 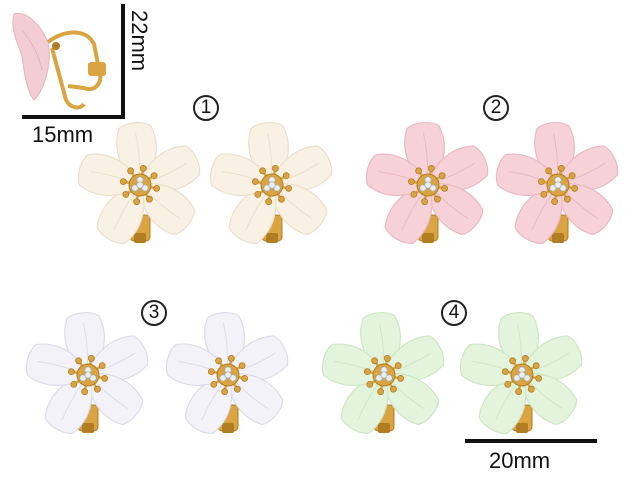 What do you see at coordinates (206, 108) in the screenshot?
I see `variant-1-number: 1` at bounding box center [206, 108].